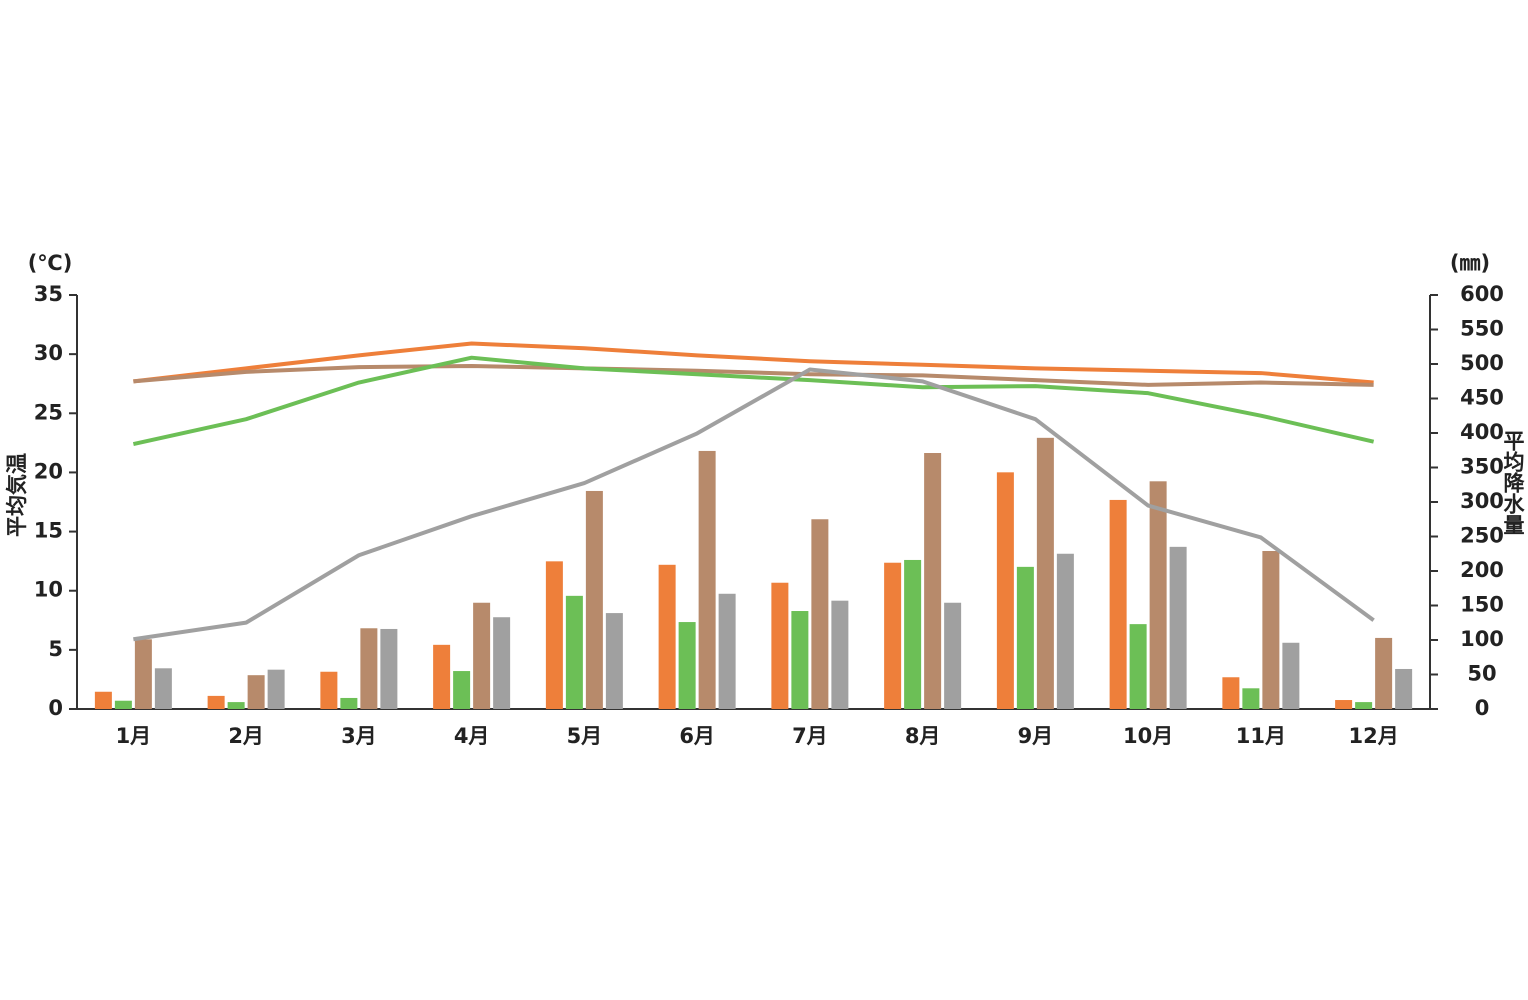 This screenshot has height=1000, width=1528. I want to click on y-tick-label: 20, so click(48, 471).